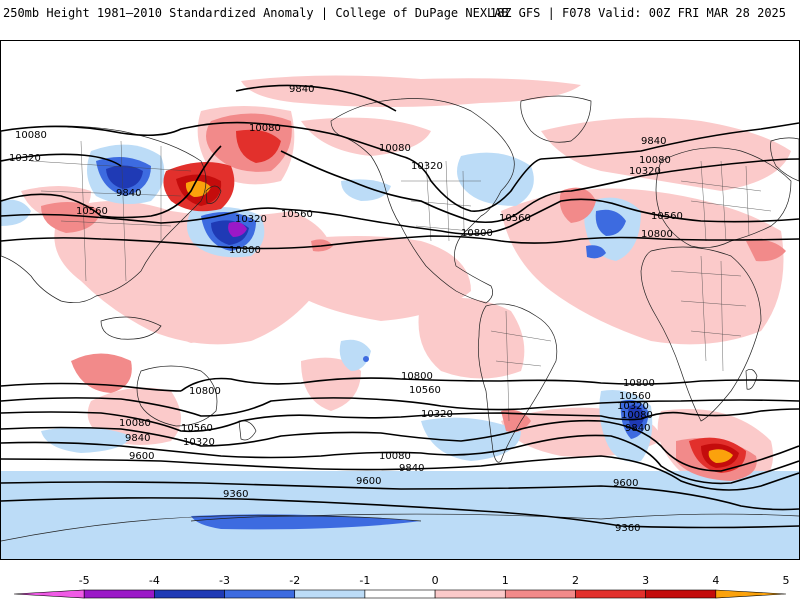  Describe the element at coordinates (364, 580) in the screenshot. I see `colorbar-tick-label: -1` at that location.